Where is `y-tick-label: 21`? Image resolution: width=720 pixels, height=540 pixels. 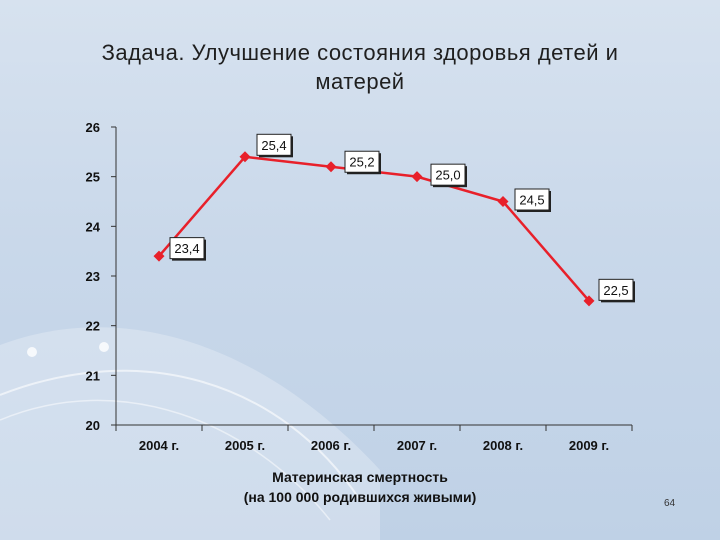
y-tick-label: 21 is located at coordinates (93, 375).